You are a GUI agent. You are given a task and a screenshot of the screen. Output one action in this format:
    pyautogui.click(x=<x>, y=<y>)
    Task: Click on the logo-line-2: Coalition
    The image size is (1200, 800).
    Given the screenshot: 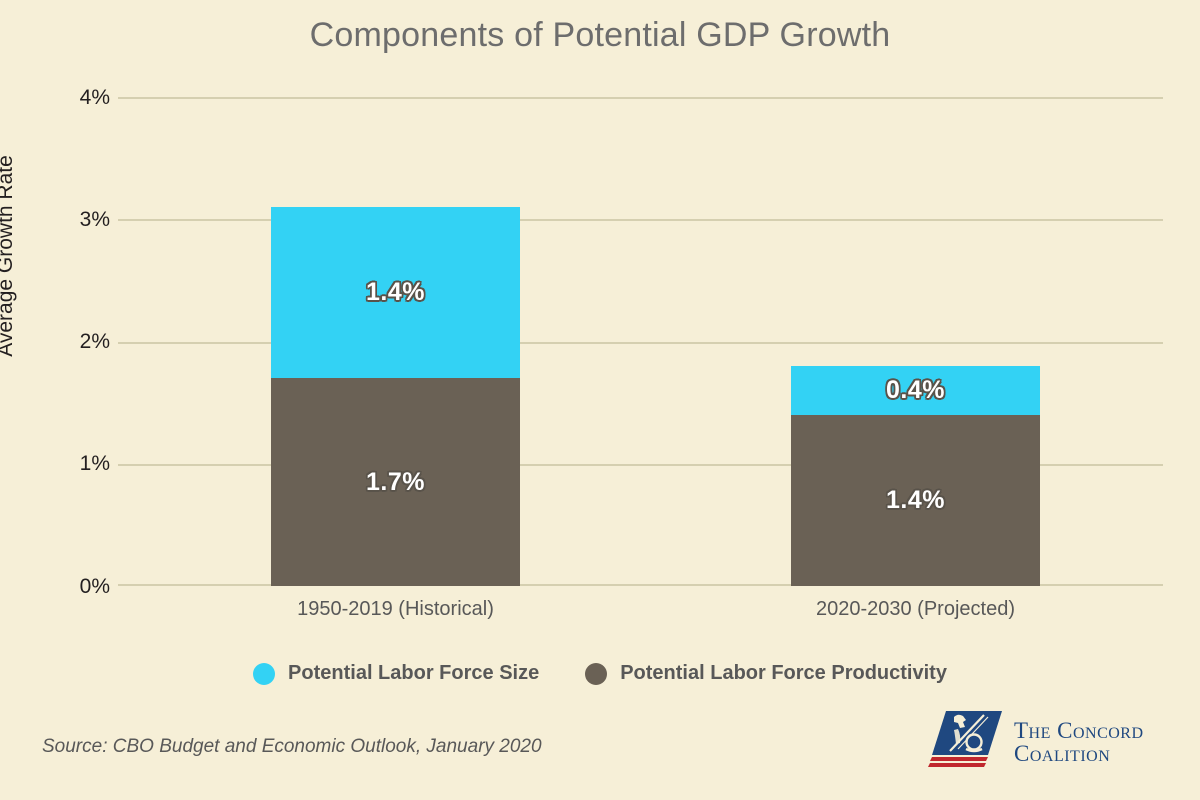 What is the action you would take?
    pyautogui.click(x=1062, y=753)
    